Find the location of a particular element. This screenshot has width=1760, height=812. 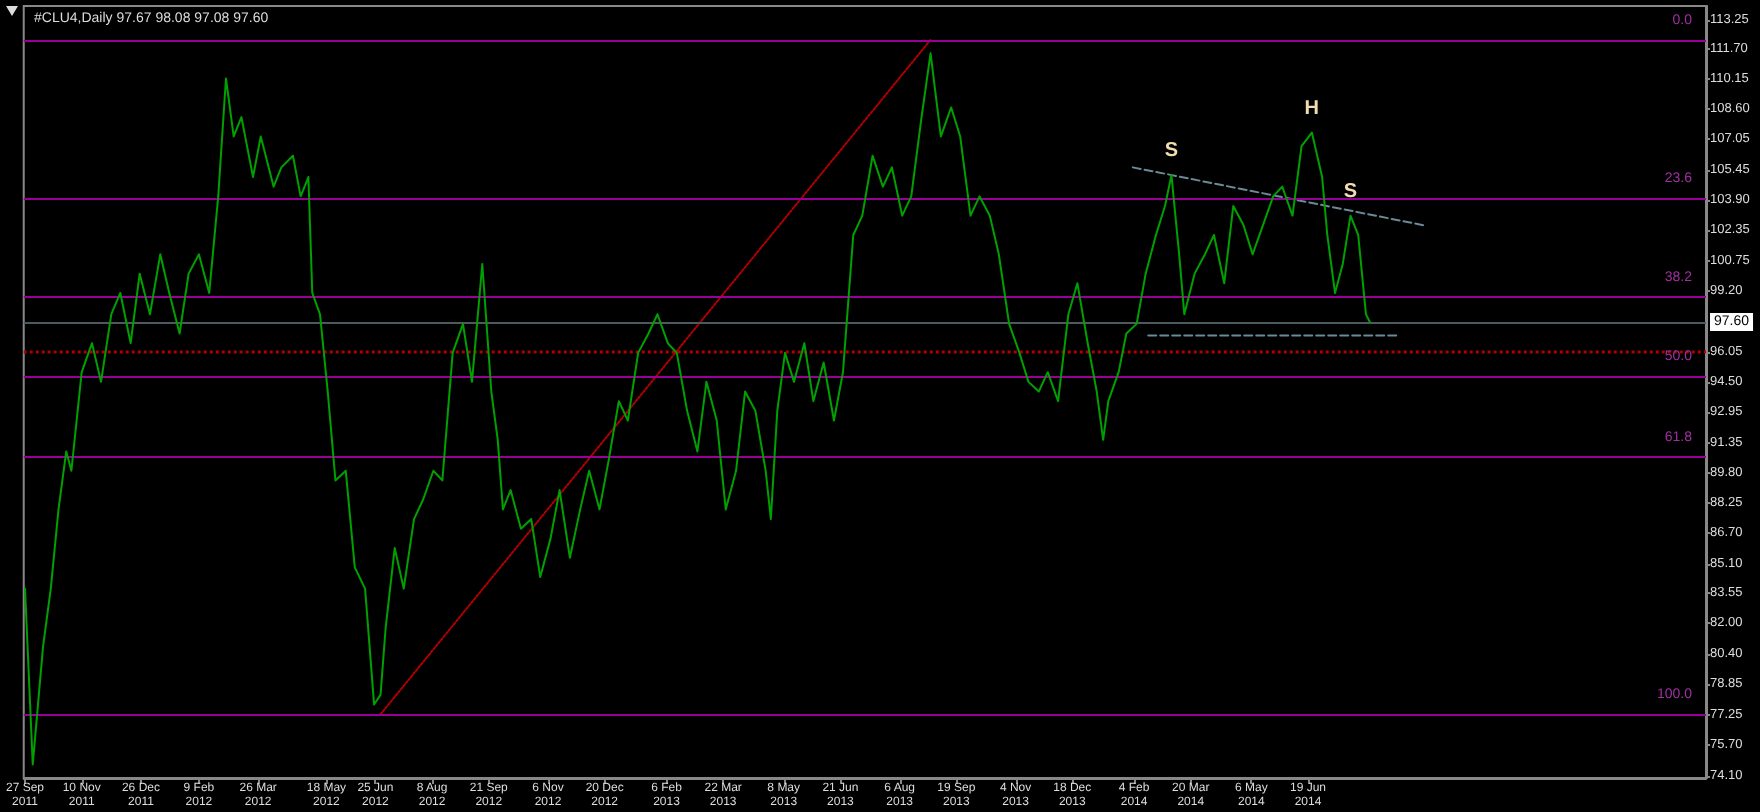

annotation: H is located at coordinates (1312, 108).